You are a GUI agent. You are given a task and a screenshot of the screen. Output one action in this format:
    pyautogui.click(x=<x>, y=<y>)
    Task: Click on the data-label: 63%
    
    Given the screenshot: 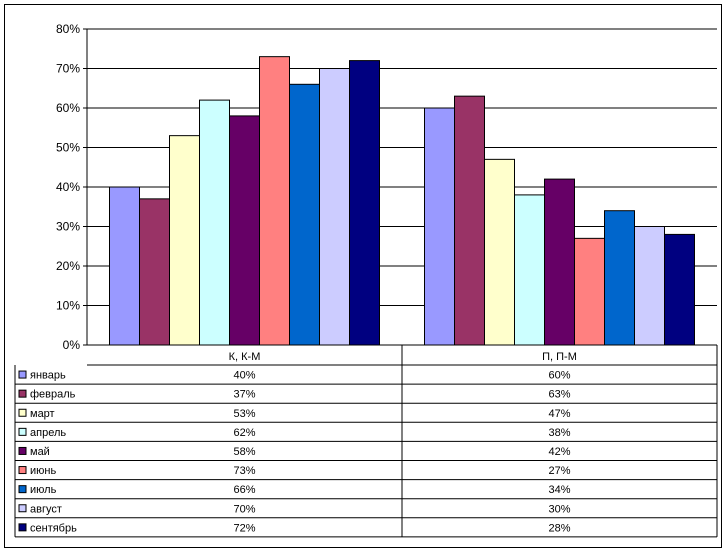 What is the action you would take?
    pyautogui.click(x=559, y=395)
    